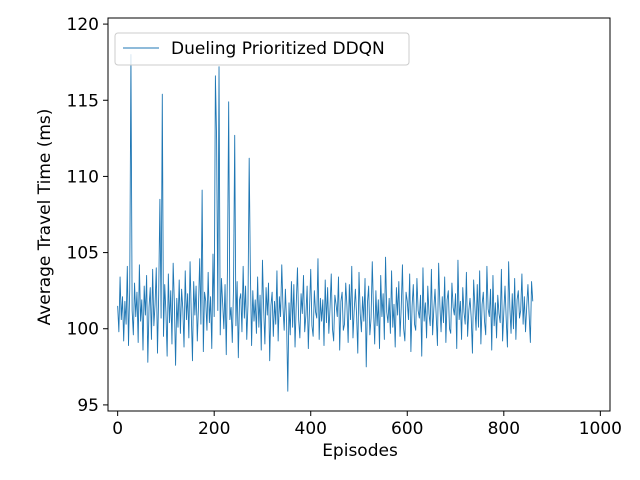 This screenshot has width=640, height=480. Describe the element at coordinates (360, 451) in the screenshot. I see `x-axis-label: Episodes` at that location.